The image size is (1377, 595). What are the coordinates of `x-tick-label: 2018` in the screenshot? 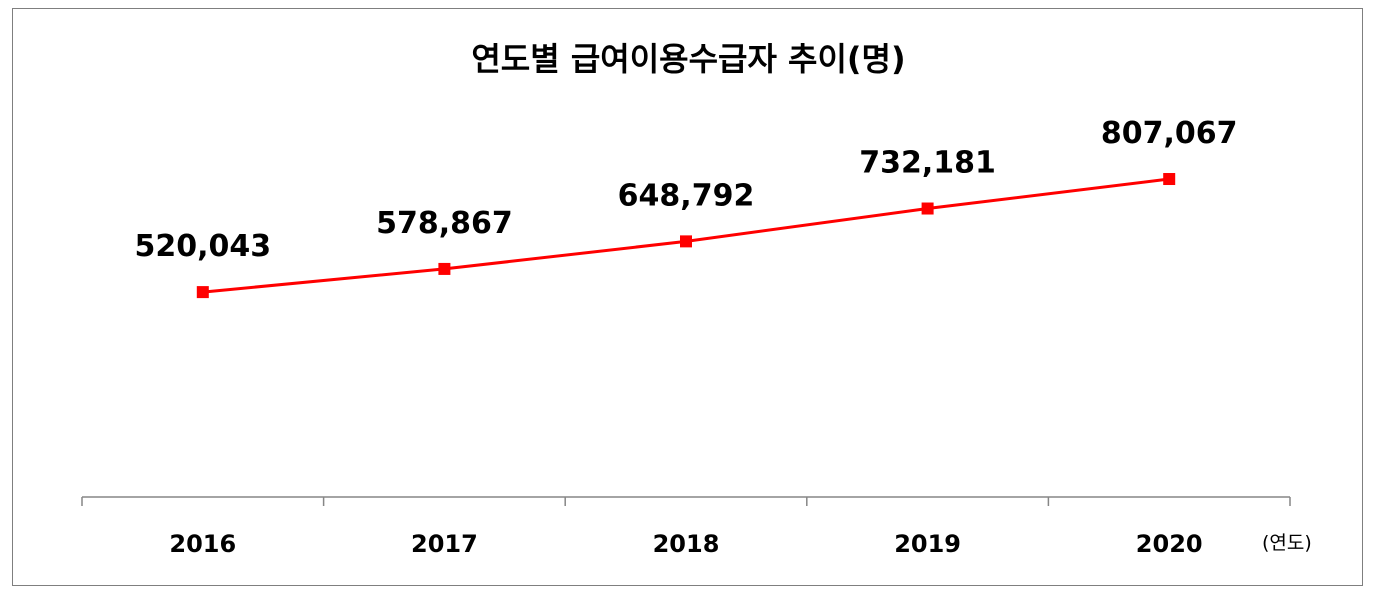 It's located at (686, 544).